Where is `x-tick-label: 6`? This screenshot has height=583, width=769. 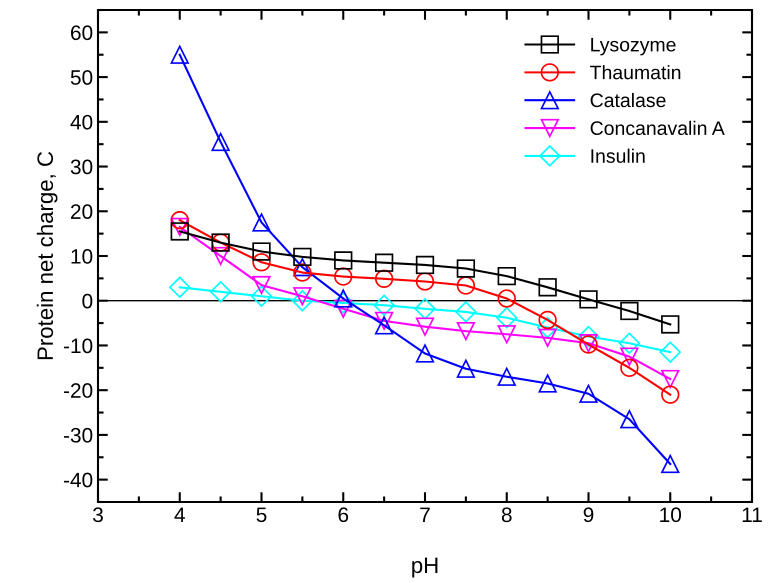 x-tick-label: 6 is located at coordinates (343, 514).